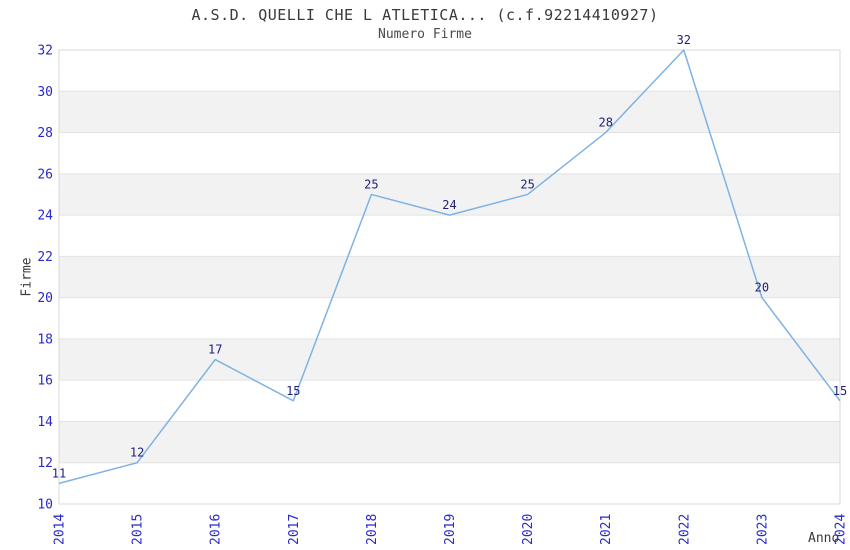  What do you see at coordinates (605, 123) in the screenshot?
I see `data-point-label: 28` at bounding box center [605, 123].